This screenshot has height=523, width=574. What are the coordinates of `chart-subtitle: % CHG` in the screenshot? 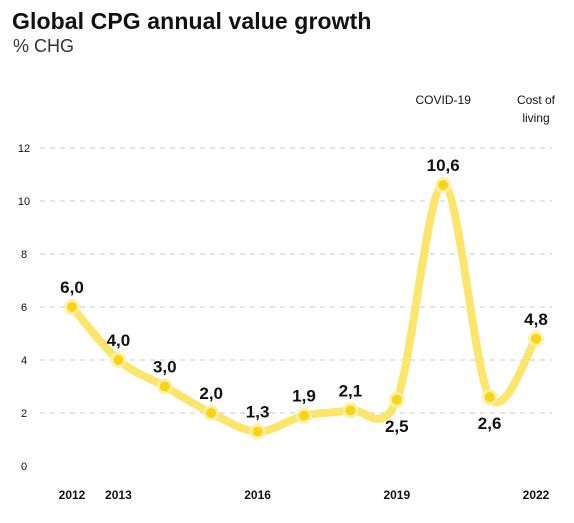 It's located at (44, 46).